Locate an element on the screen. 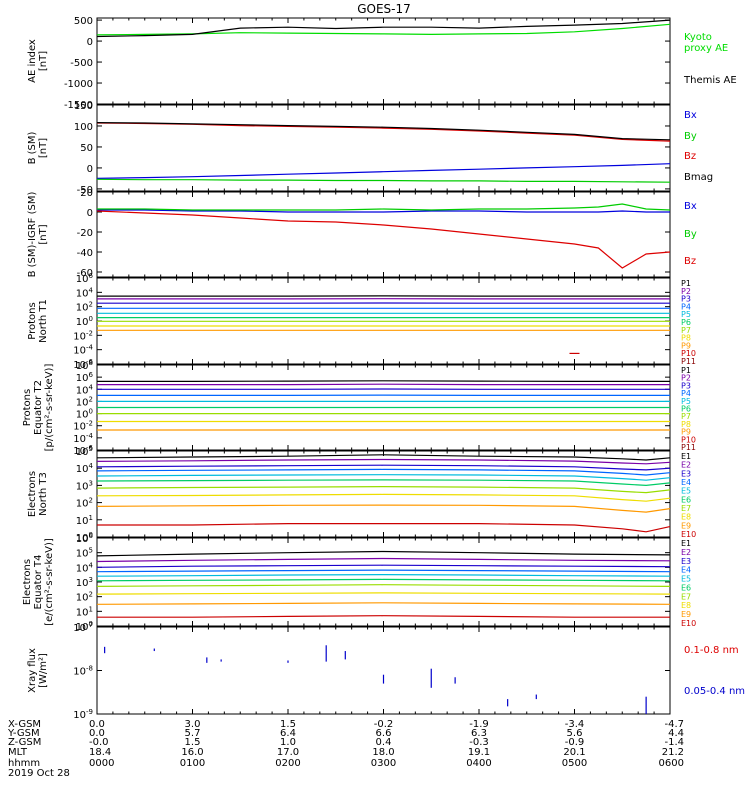 The width and height of the screenshot is (750, 800). y-tick-label: 10-4 is located at coordinates (83, 350).